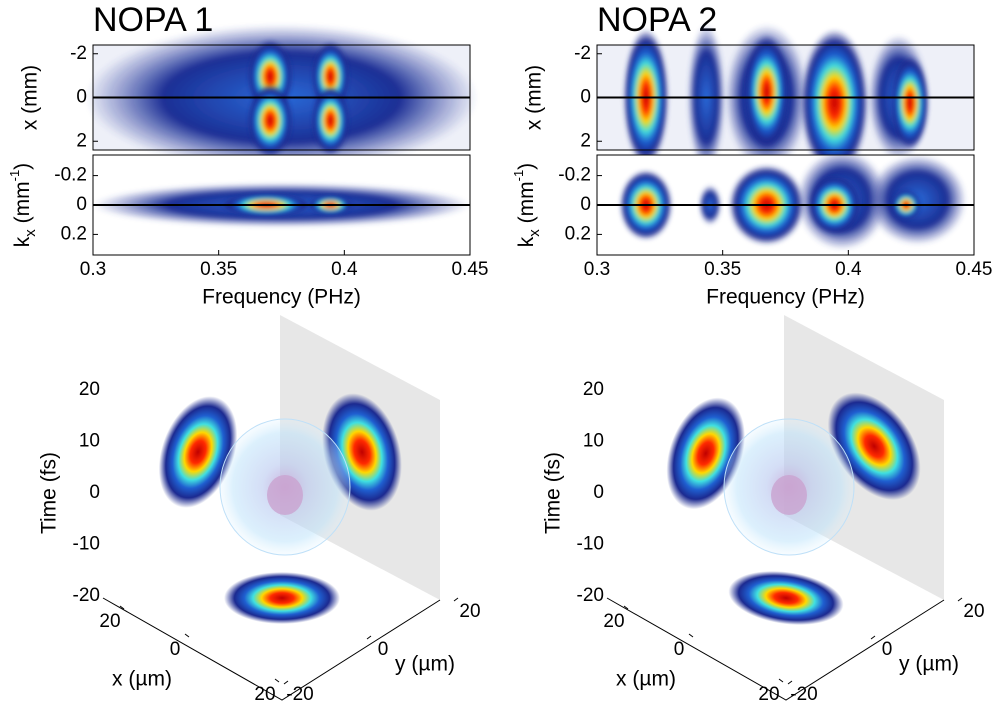 Image resolution: width=998 pixels, height=707 pixels. I want to click on spectrum-map, so click(785, 100).